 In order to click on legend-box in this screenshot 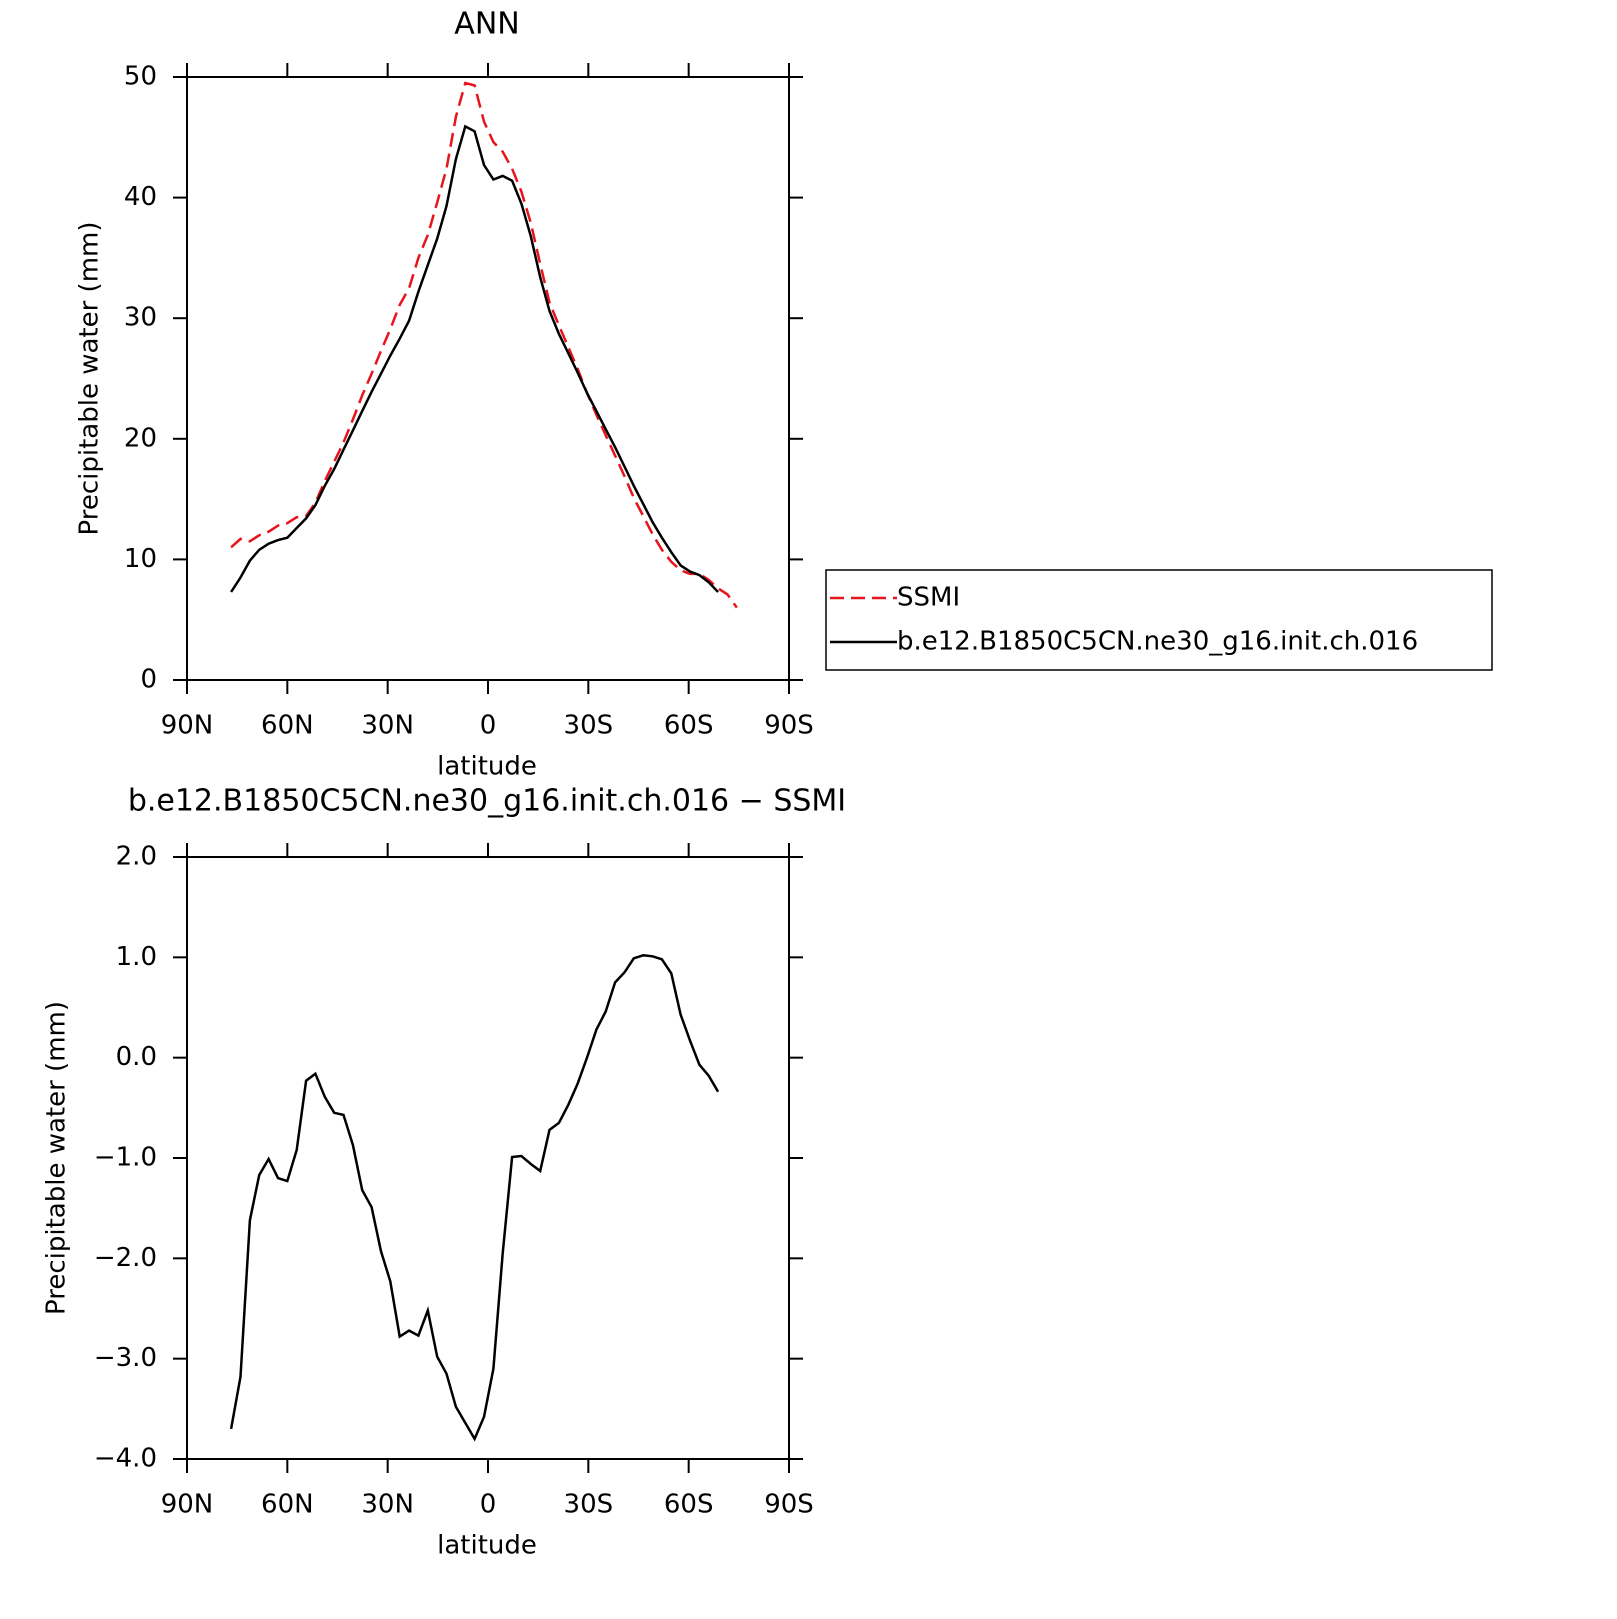, I will do `click(1159, 620)`.